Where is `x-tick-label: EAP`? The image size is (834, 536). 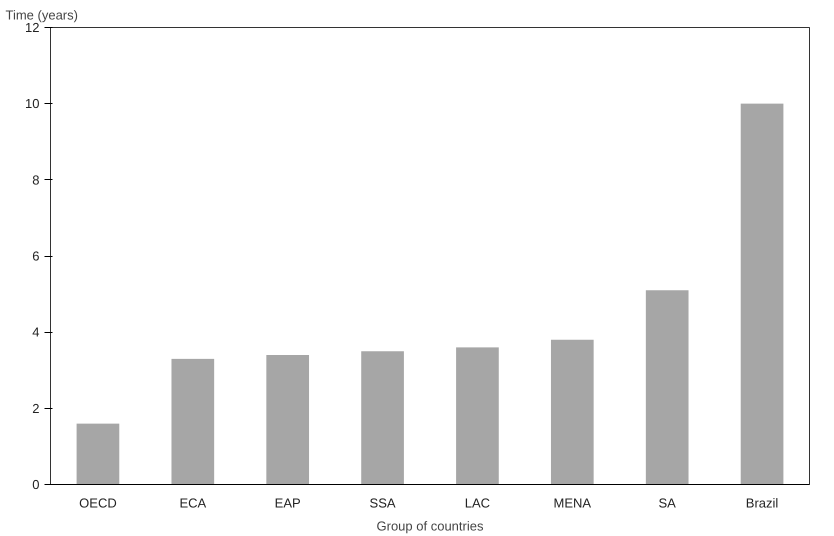 x-tick-label: EAP is located at coordinates (287, 503).